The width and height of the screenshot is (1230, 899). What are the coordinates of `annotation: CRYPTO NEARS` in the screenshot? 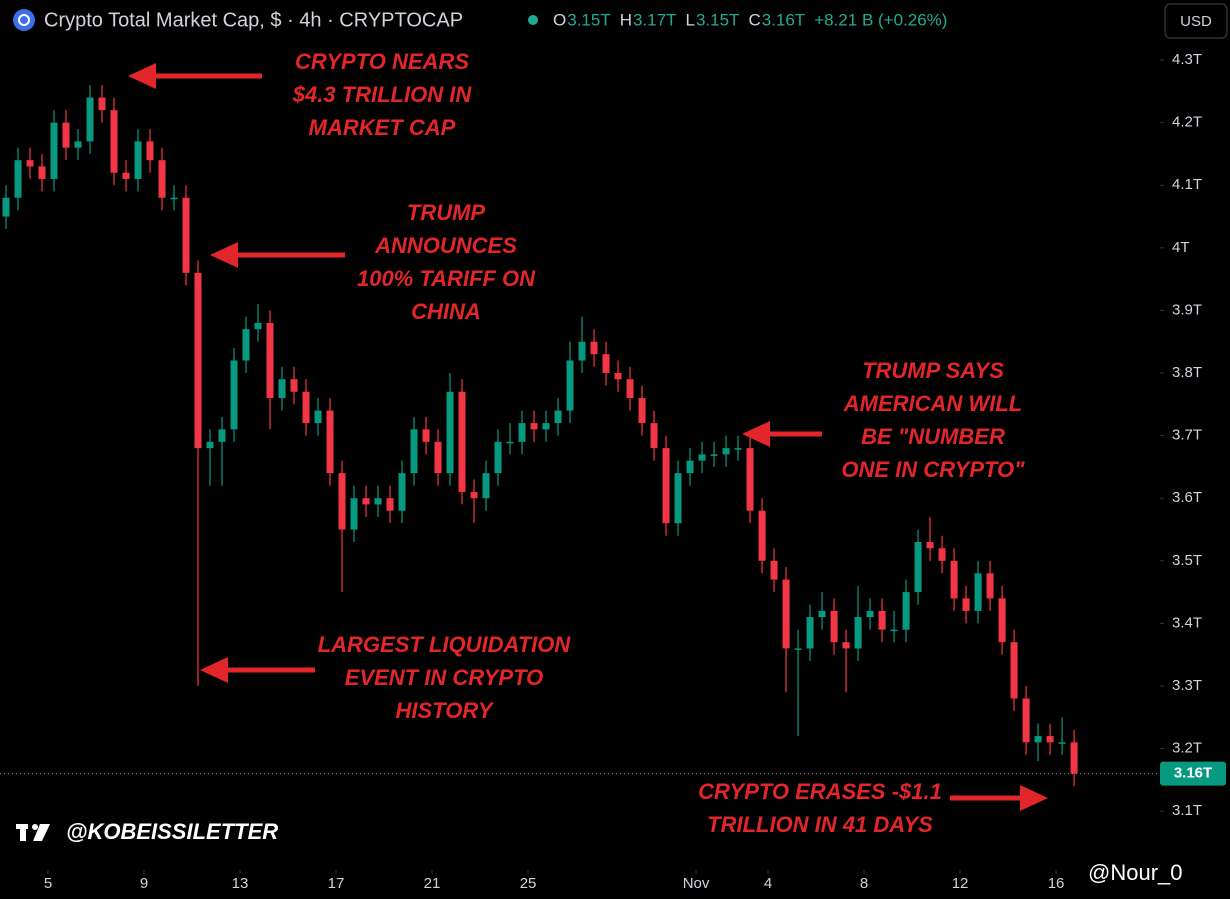 It's located at (382, 61).